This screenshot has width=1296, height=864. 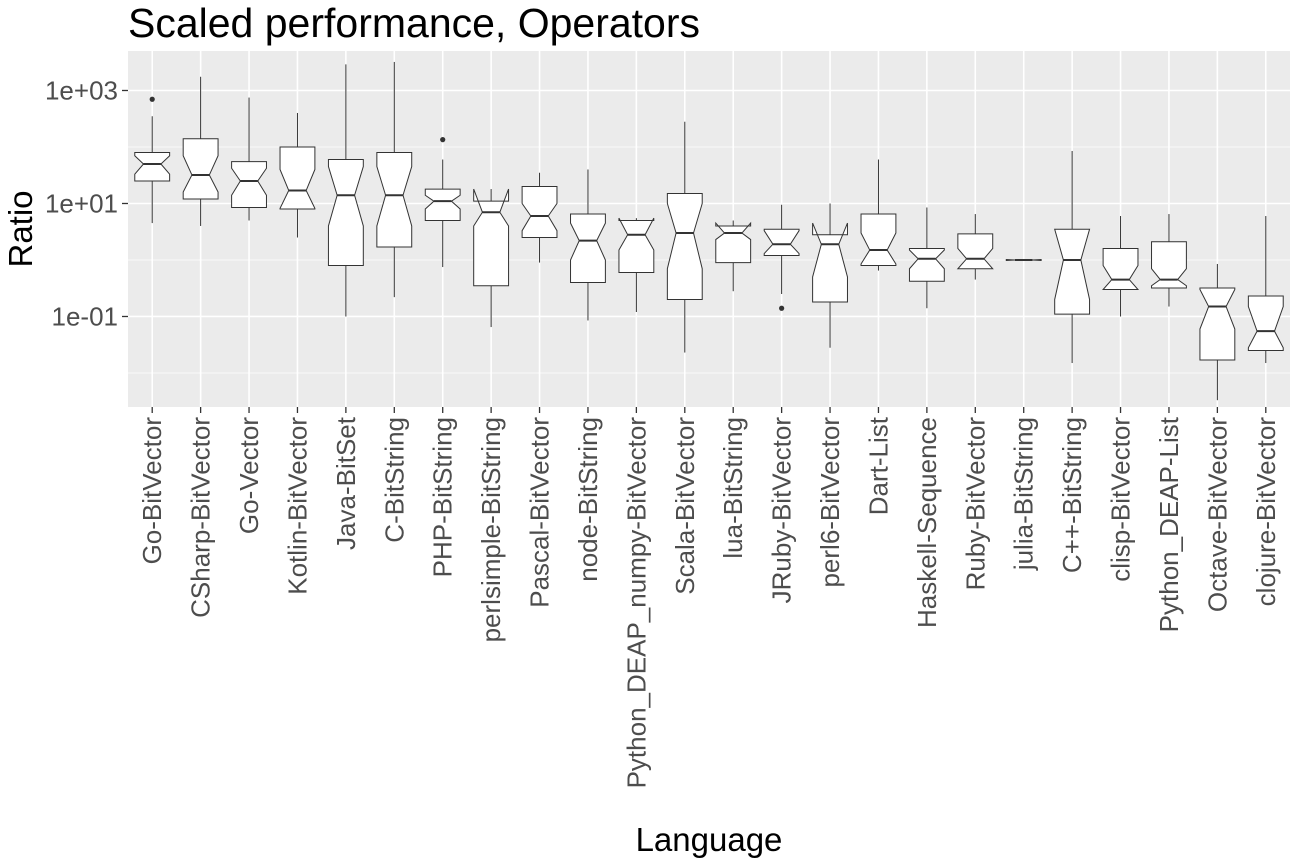 I want to click on x-tick-label: CSharp-BitVector, so click(x=201, y=517).